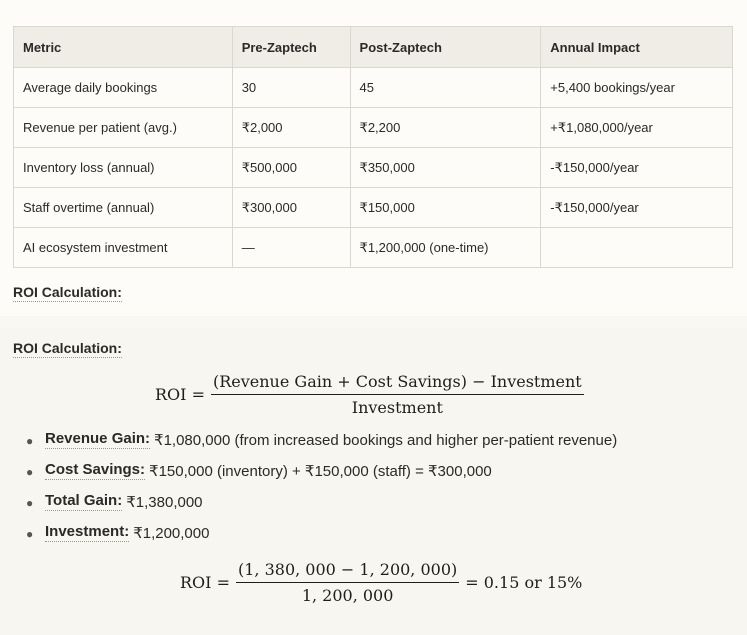 This screenshot has height=635, width=747. Describe the element at coordinates (123, 127) in the screenshot. I see `table-cell: Revenue per patient (avg.)` at that location.